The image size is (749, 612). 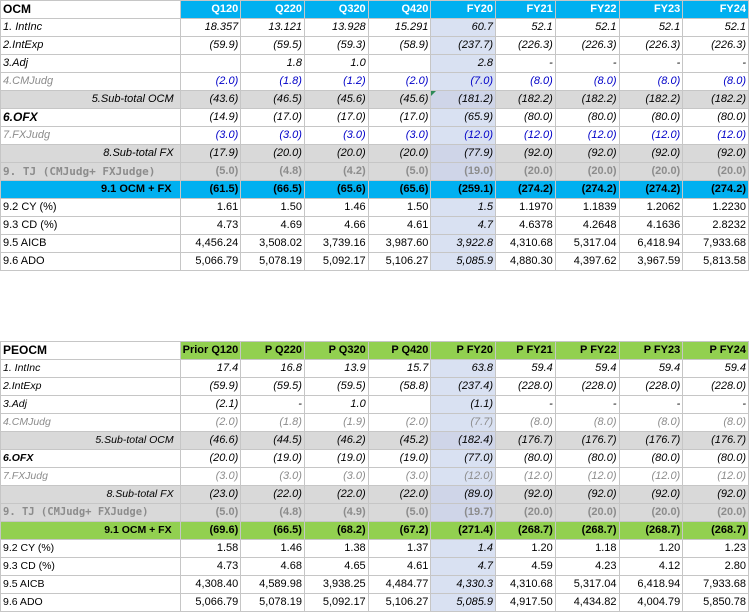 What do you see at coordinates (90, 404) in the screenshot?
I see `row-label-cell: 3.Adj` at bounding box center [90, 404].